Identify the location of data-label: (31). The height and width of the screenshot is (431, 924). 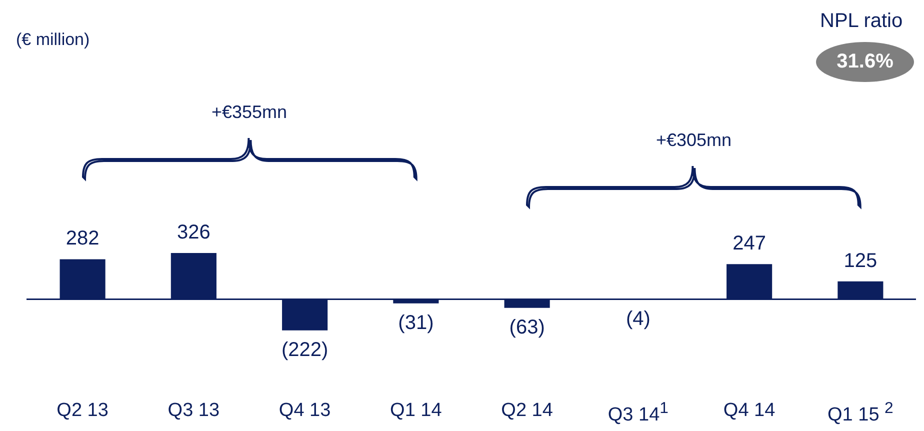
(416, 323).